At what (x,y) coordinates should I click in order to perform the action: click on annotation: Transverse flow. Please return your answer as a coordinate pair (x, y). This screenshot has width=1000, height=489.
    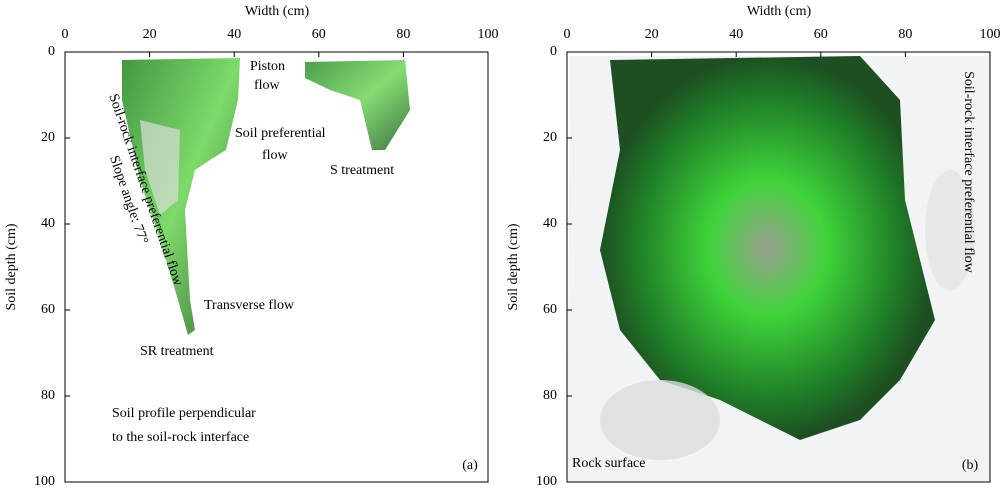
    Looking at the image, I should click on (249, 305).